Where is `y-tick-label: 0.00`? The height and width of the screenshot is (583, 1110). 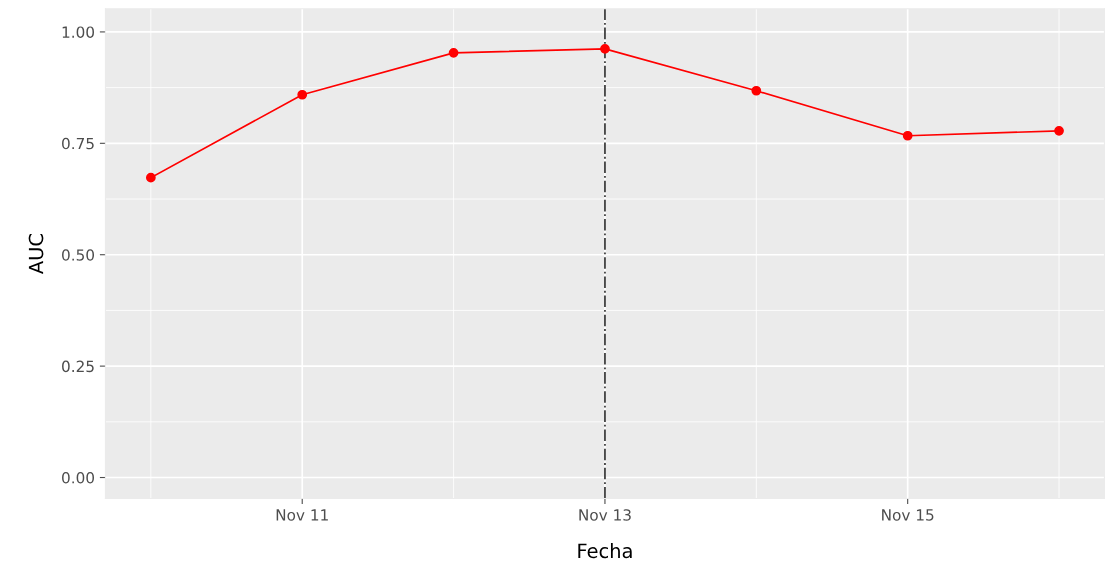 y-tick-label: 0.00 is located at coordinates (78, 477).